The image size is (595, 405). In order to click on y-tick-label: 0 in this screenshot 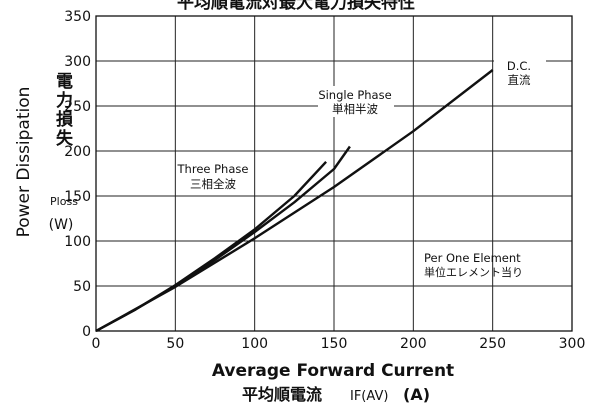, I will do `click(86, 332)`.